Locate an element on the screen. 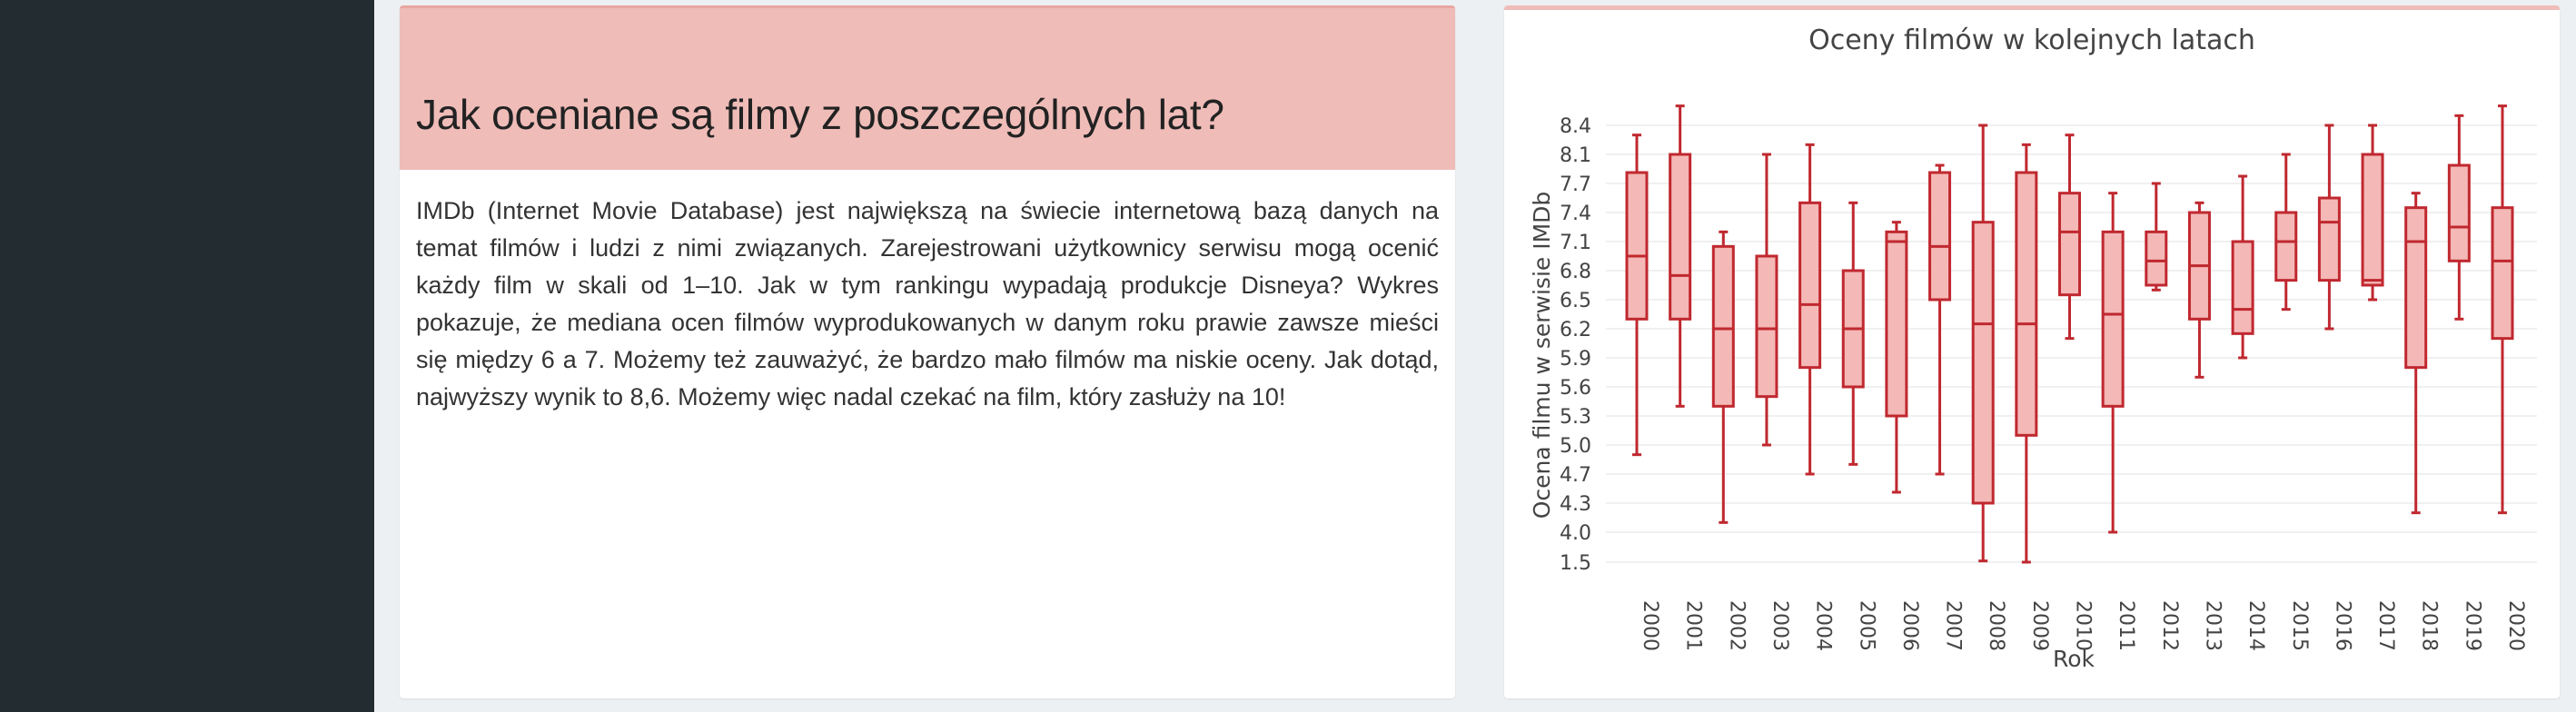 The image size is (2576, 712). x-tick-label: 2003 is located at coordinates (1780, 625).